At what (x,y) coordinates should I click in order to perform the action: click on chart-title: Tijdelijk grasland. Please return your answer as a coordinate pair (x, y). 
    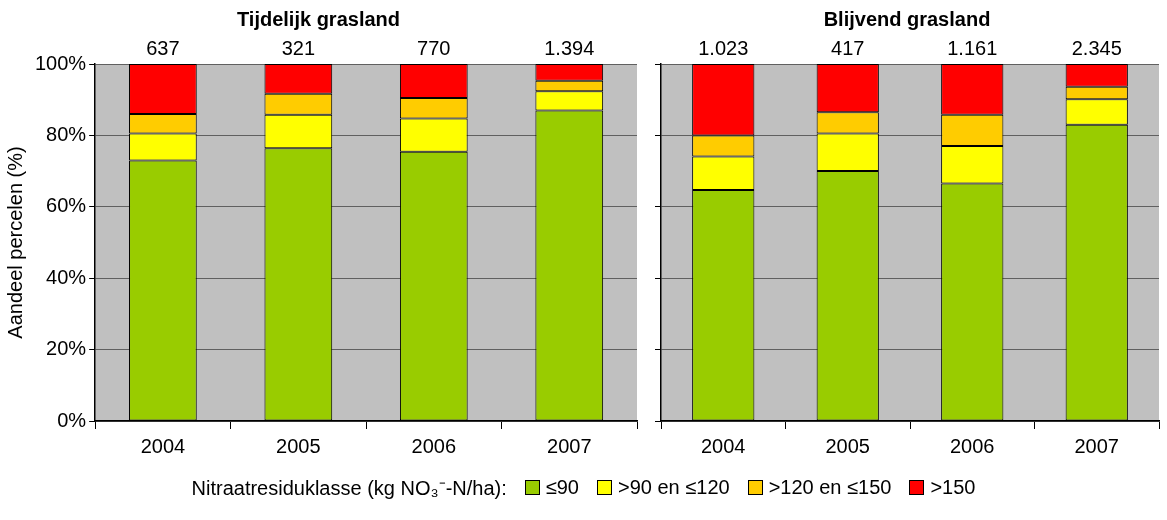
    Looking at the image, I should click on (318, 18).